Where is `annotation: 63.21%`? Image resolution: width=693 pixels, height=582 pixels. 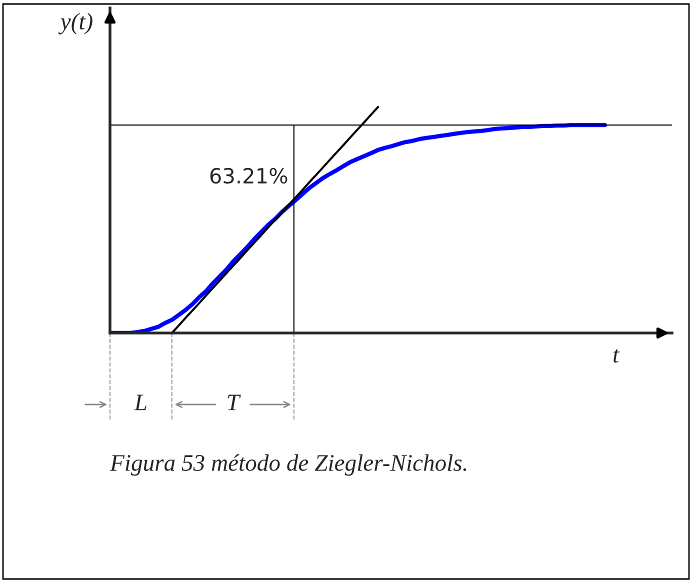 annotation: 63.21% is located at coordinates (249, 176).